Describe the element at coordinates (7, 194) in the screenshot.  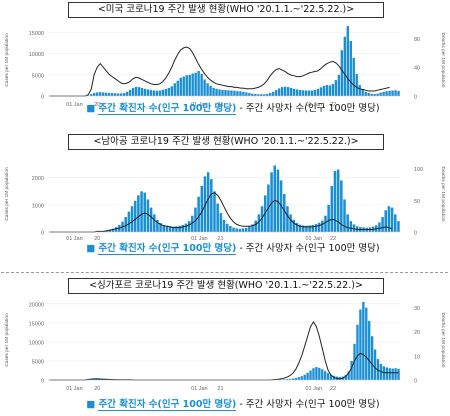
I see `y-axis-label: Cases per 1M population` at that location.